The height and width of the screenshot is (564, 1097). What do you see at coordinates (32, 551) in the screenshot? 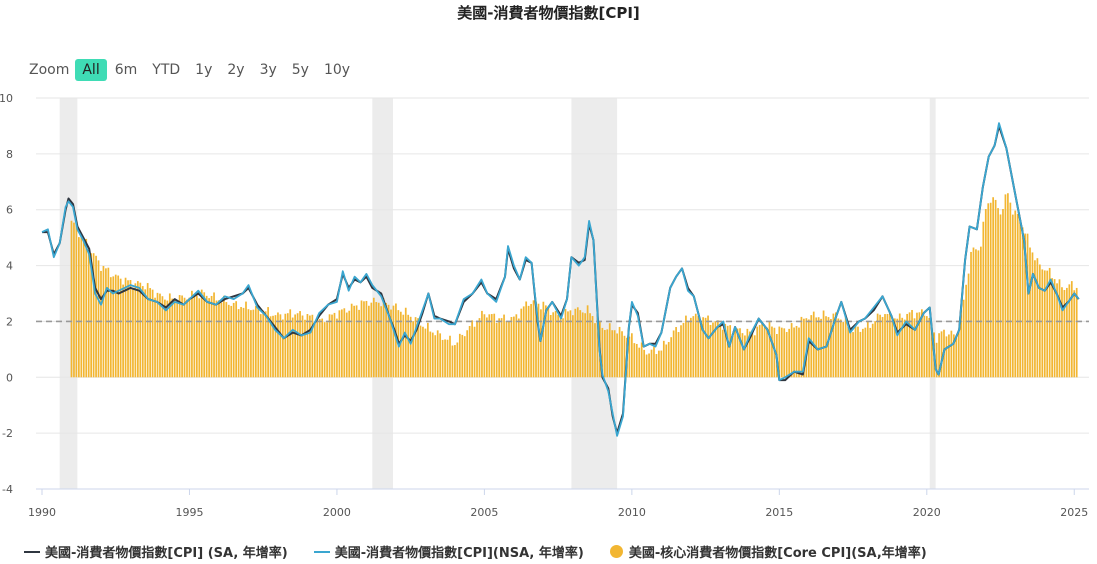
I see `legend-swatch-line` at bounding box center [32, 551].